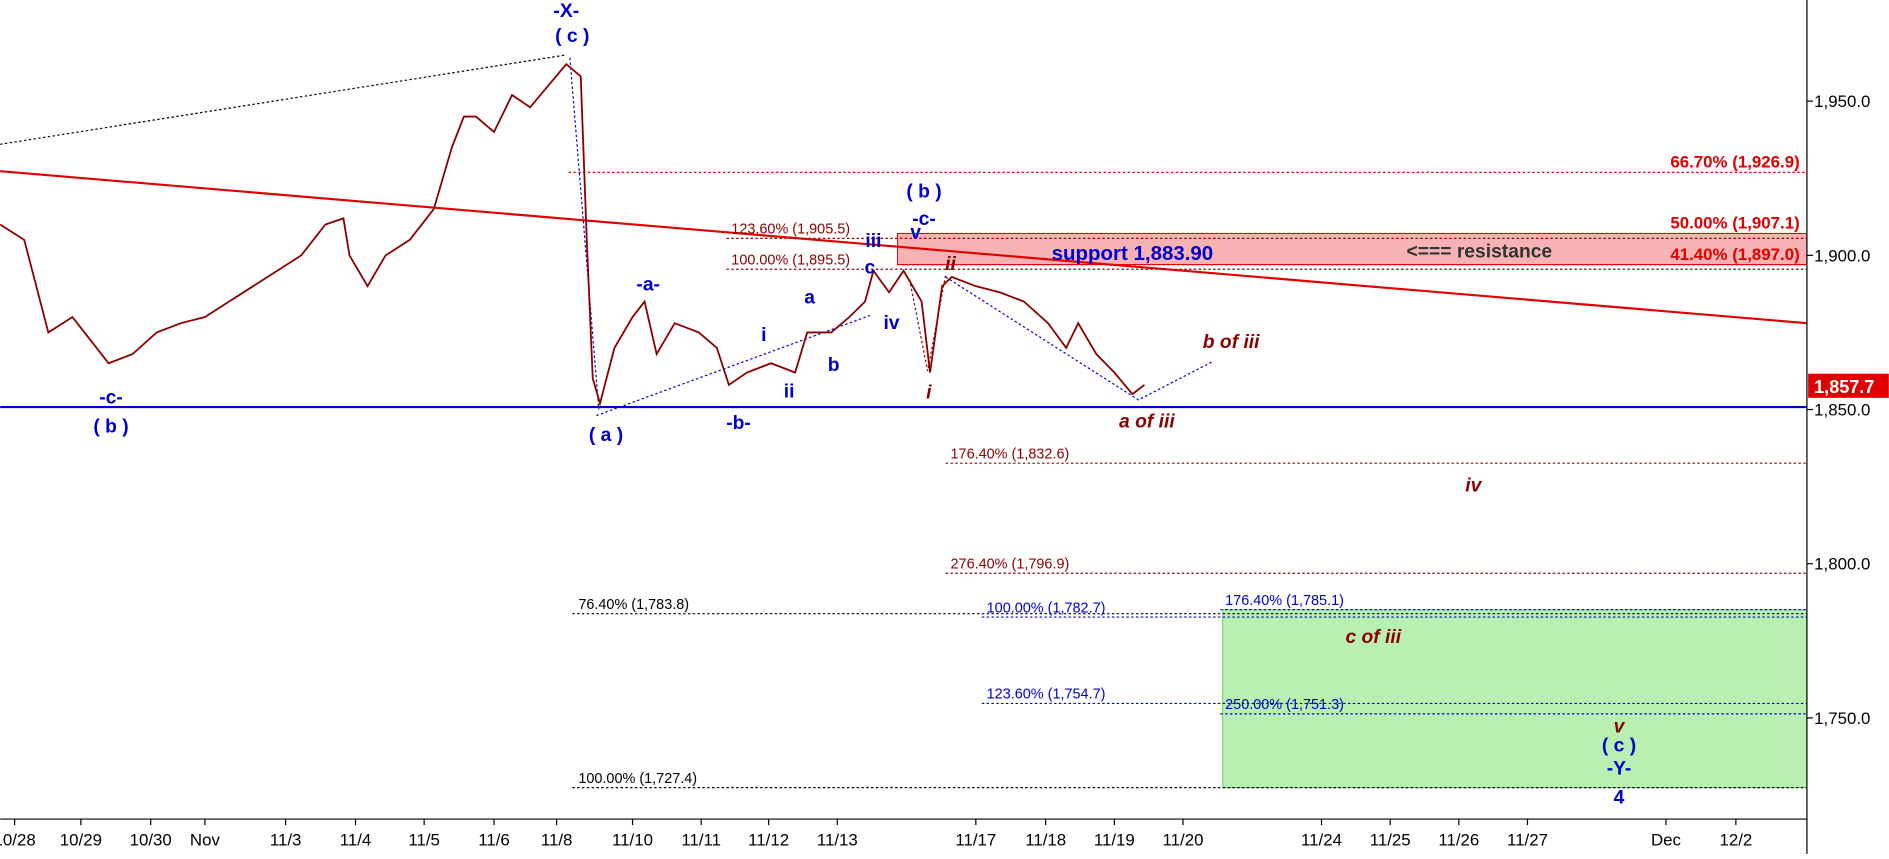 The image size is (1889, 859). I want to click on x-tick-label: 10/28, so click(18, 840).